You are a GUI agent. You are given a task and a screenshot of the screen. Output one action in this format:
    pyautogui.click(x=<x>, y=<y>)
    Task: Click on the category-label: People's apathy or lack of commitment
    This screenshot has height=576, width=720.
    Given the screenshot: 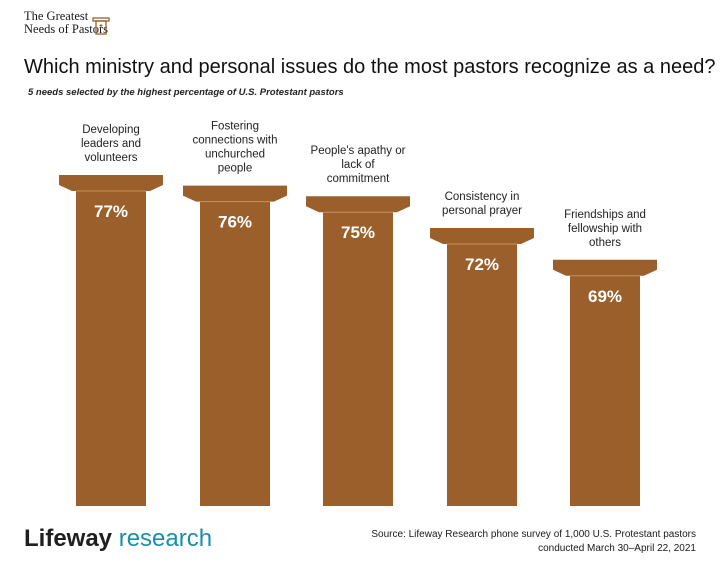 What is the action you would take?
    pyautogui.click(x=358, y=165)
    